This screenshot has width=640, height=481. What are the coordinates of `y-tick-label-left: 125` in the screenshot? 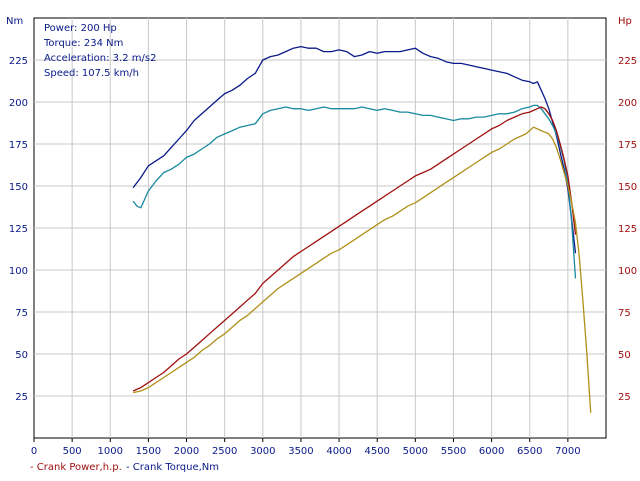 It's located at (18, 229).